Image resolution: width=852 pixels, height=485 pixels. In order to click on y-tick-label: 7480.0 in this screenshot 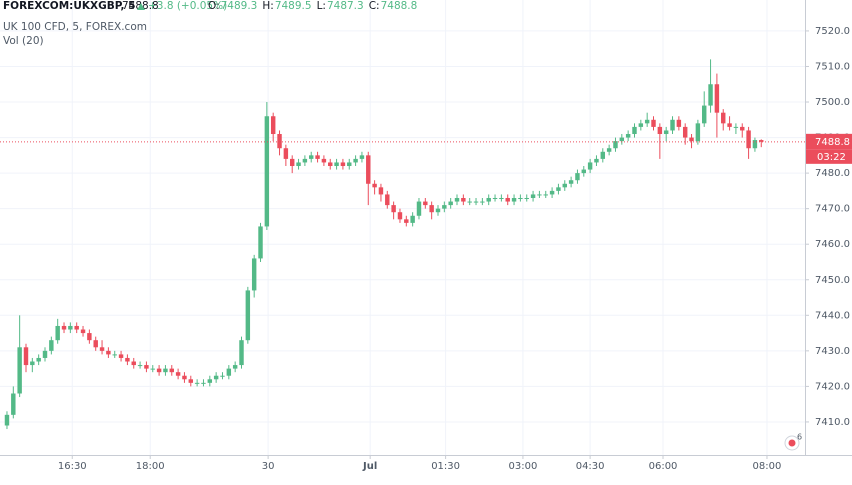, I will do `click(832, 173)`.